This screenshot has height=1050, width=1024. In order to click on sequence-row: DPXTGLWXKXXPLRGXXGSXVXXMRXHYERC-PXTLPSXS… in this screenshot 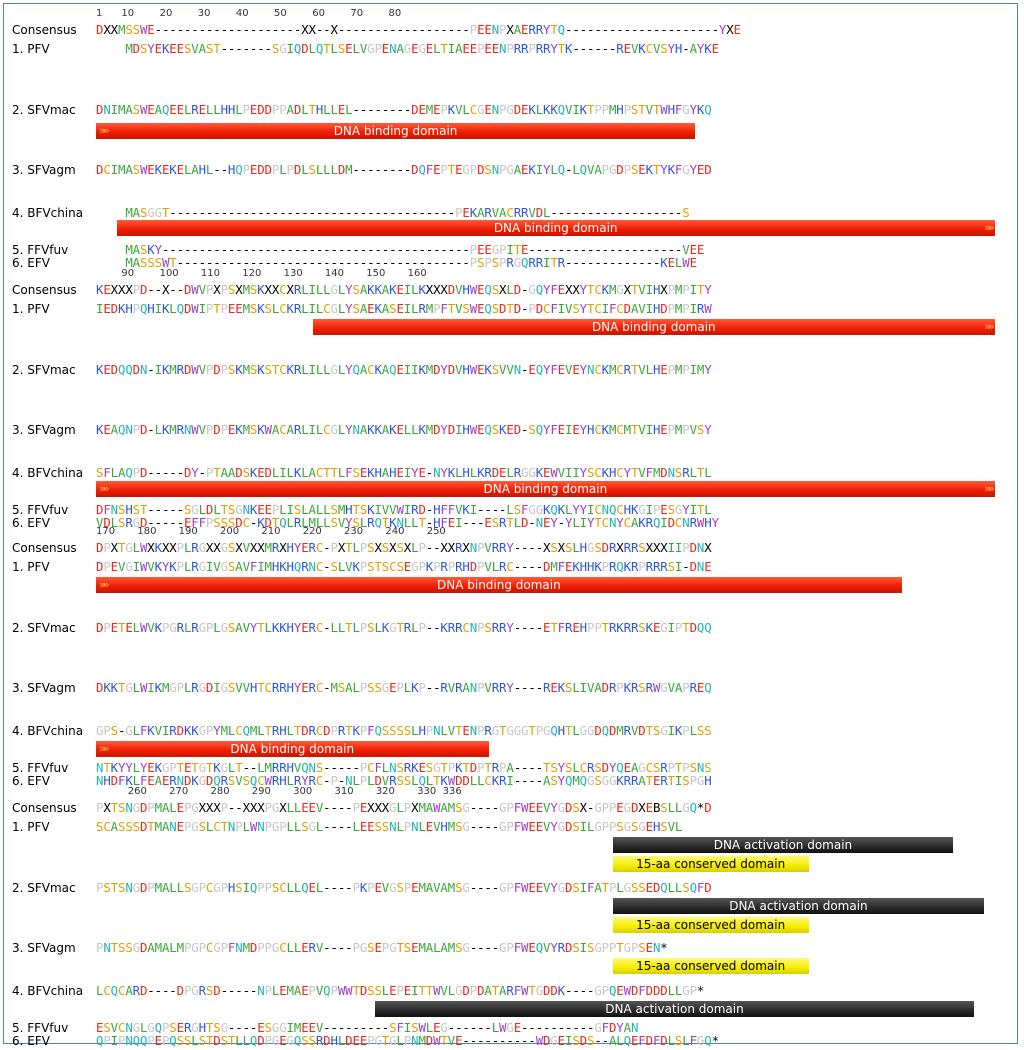, I will do `click(404, 547)`.